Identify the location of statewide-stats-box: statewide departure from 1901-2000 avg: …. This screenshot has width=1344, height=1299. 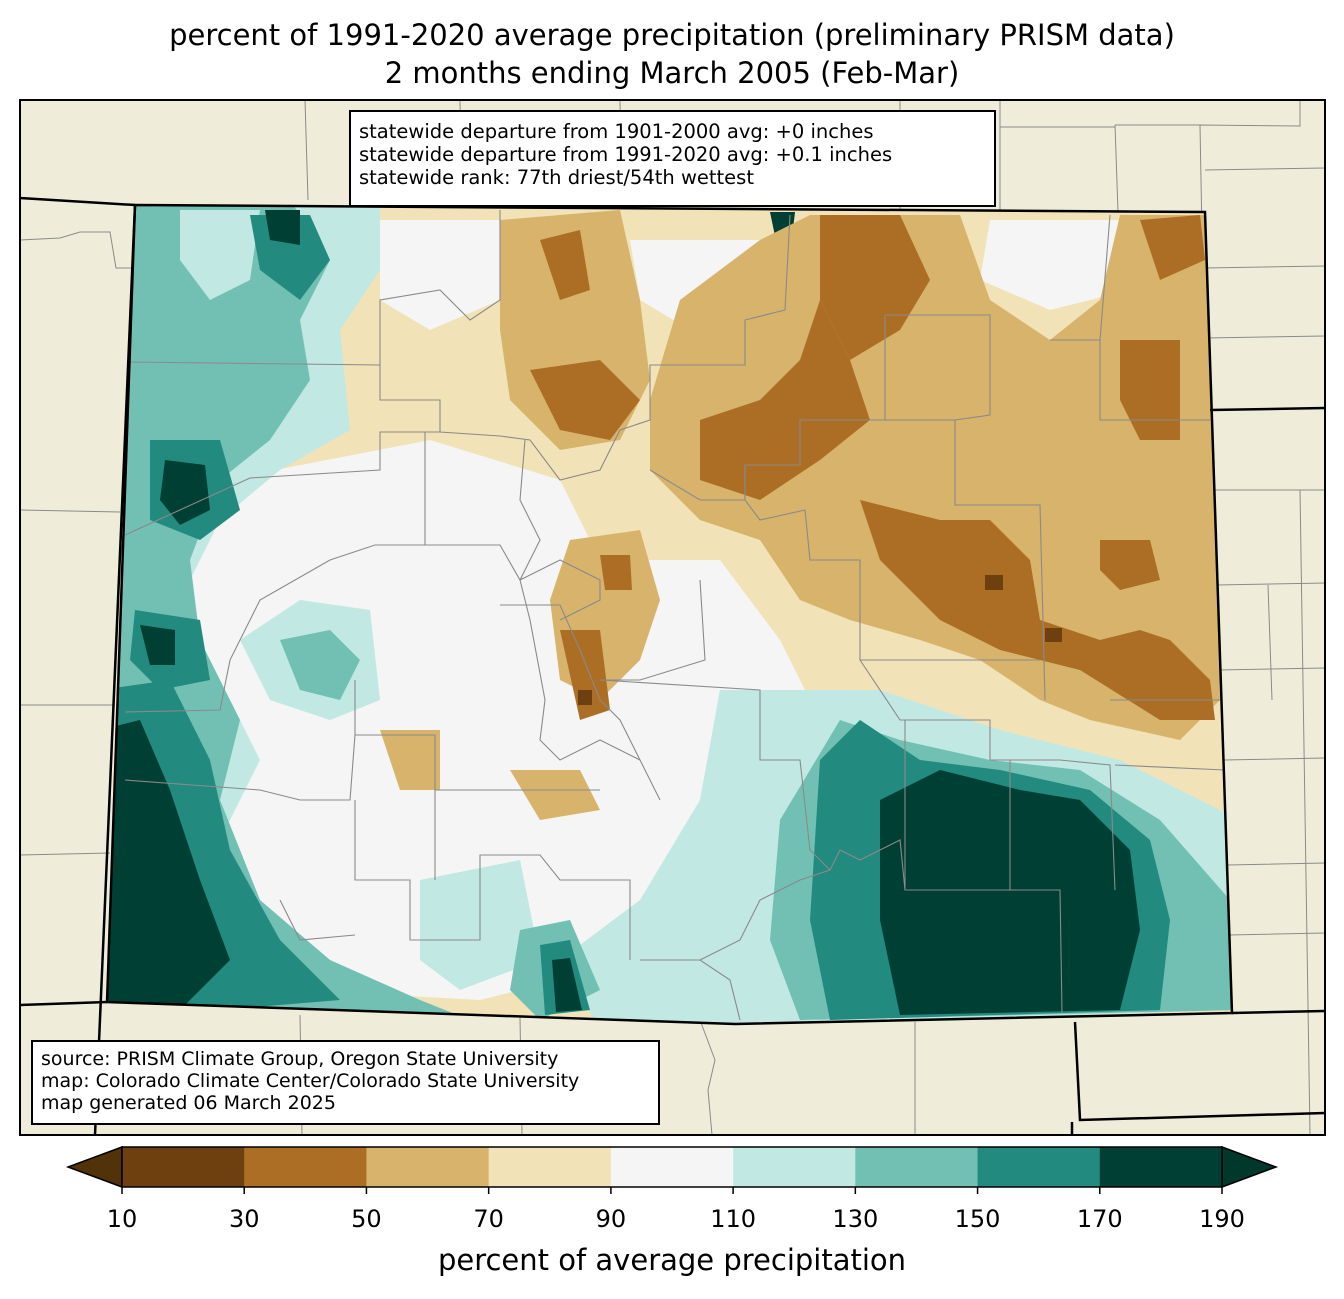
(672, 158).